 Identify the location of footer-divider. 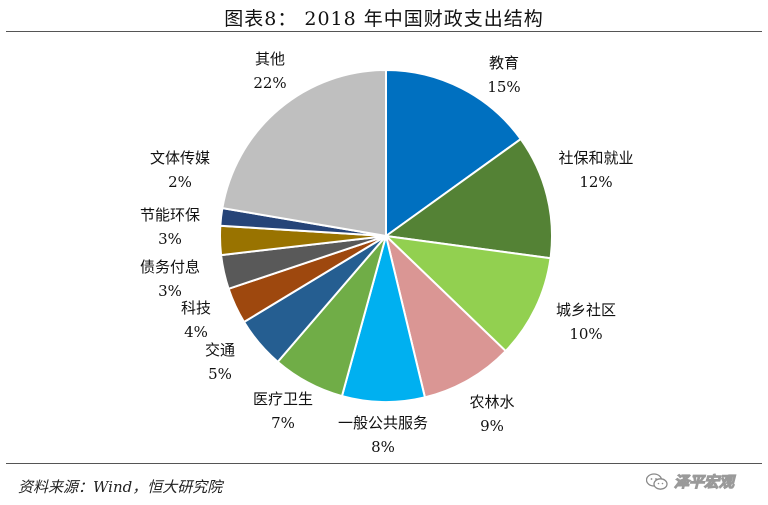
(384, 463).